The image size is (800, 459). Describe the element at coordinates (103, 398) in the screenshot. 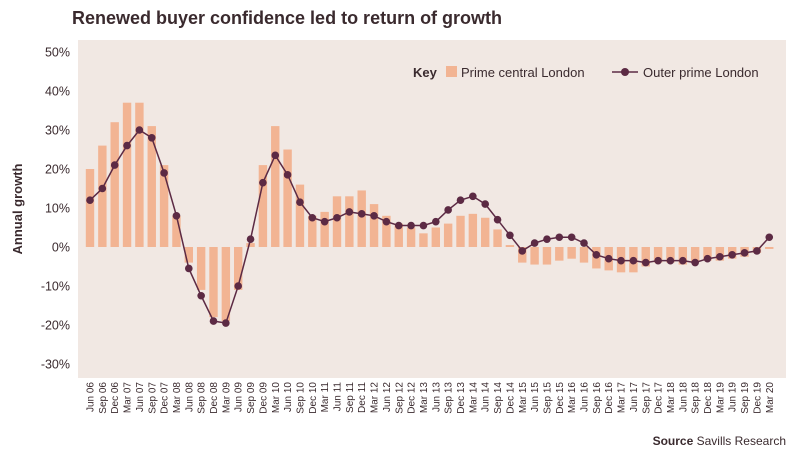

I see `x-tick-label: Sep 06` at that location.